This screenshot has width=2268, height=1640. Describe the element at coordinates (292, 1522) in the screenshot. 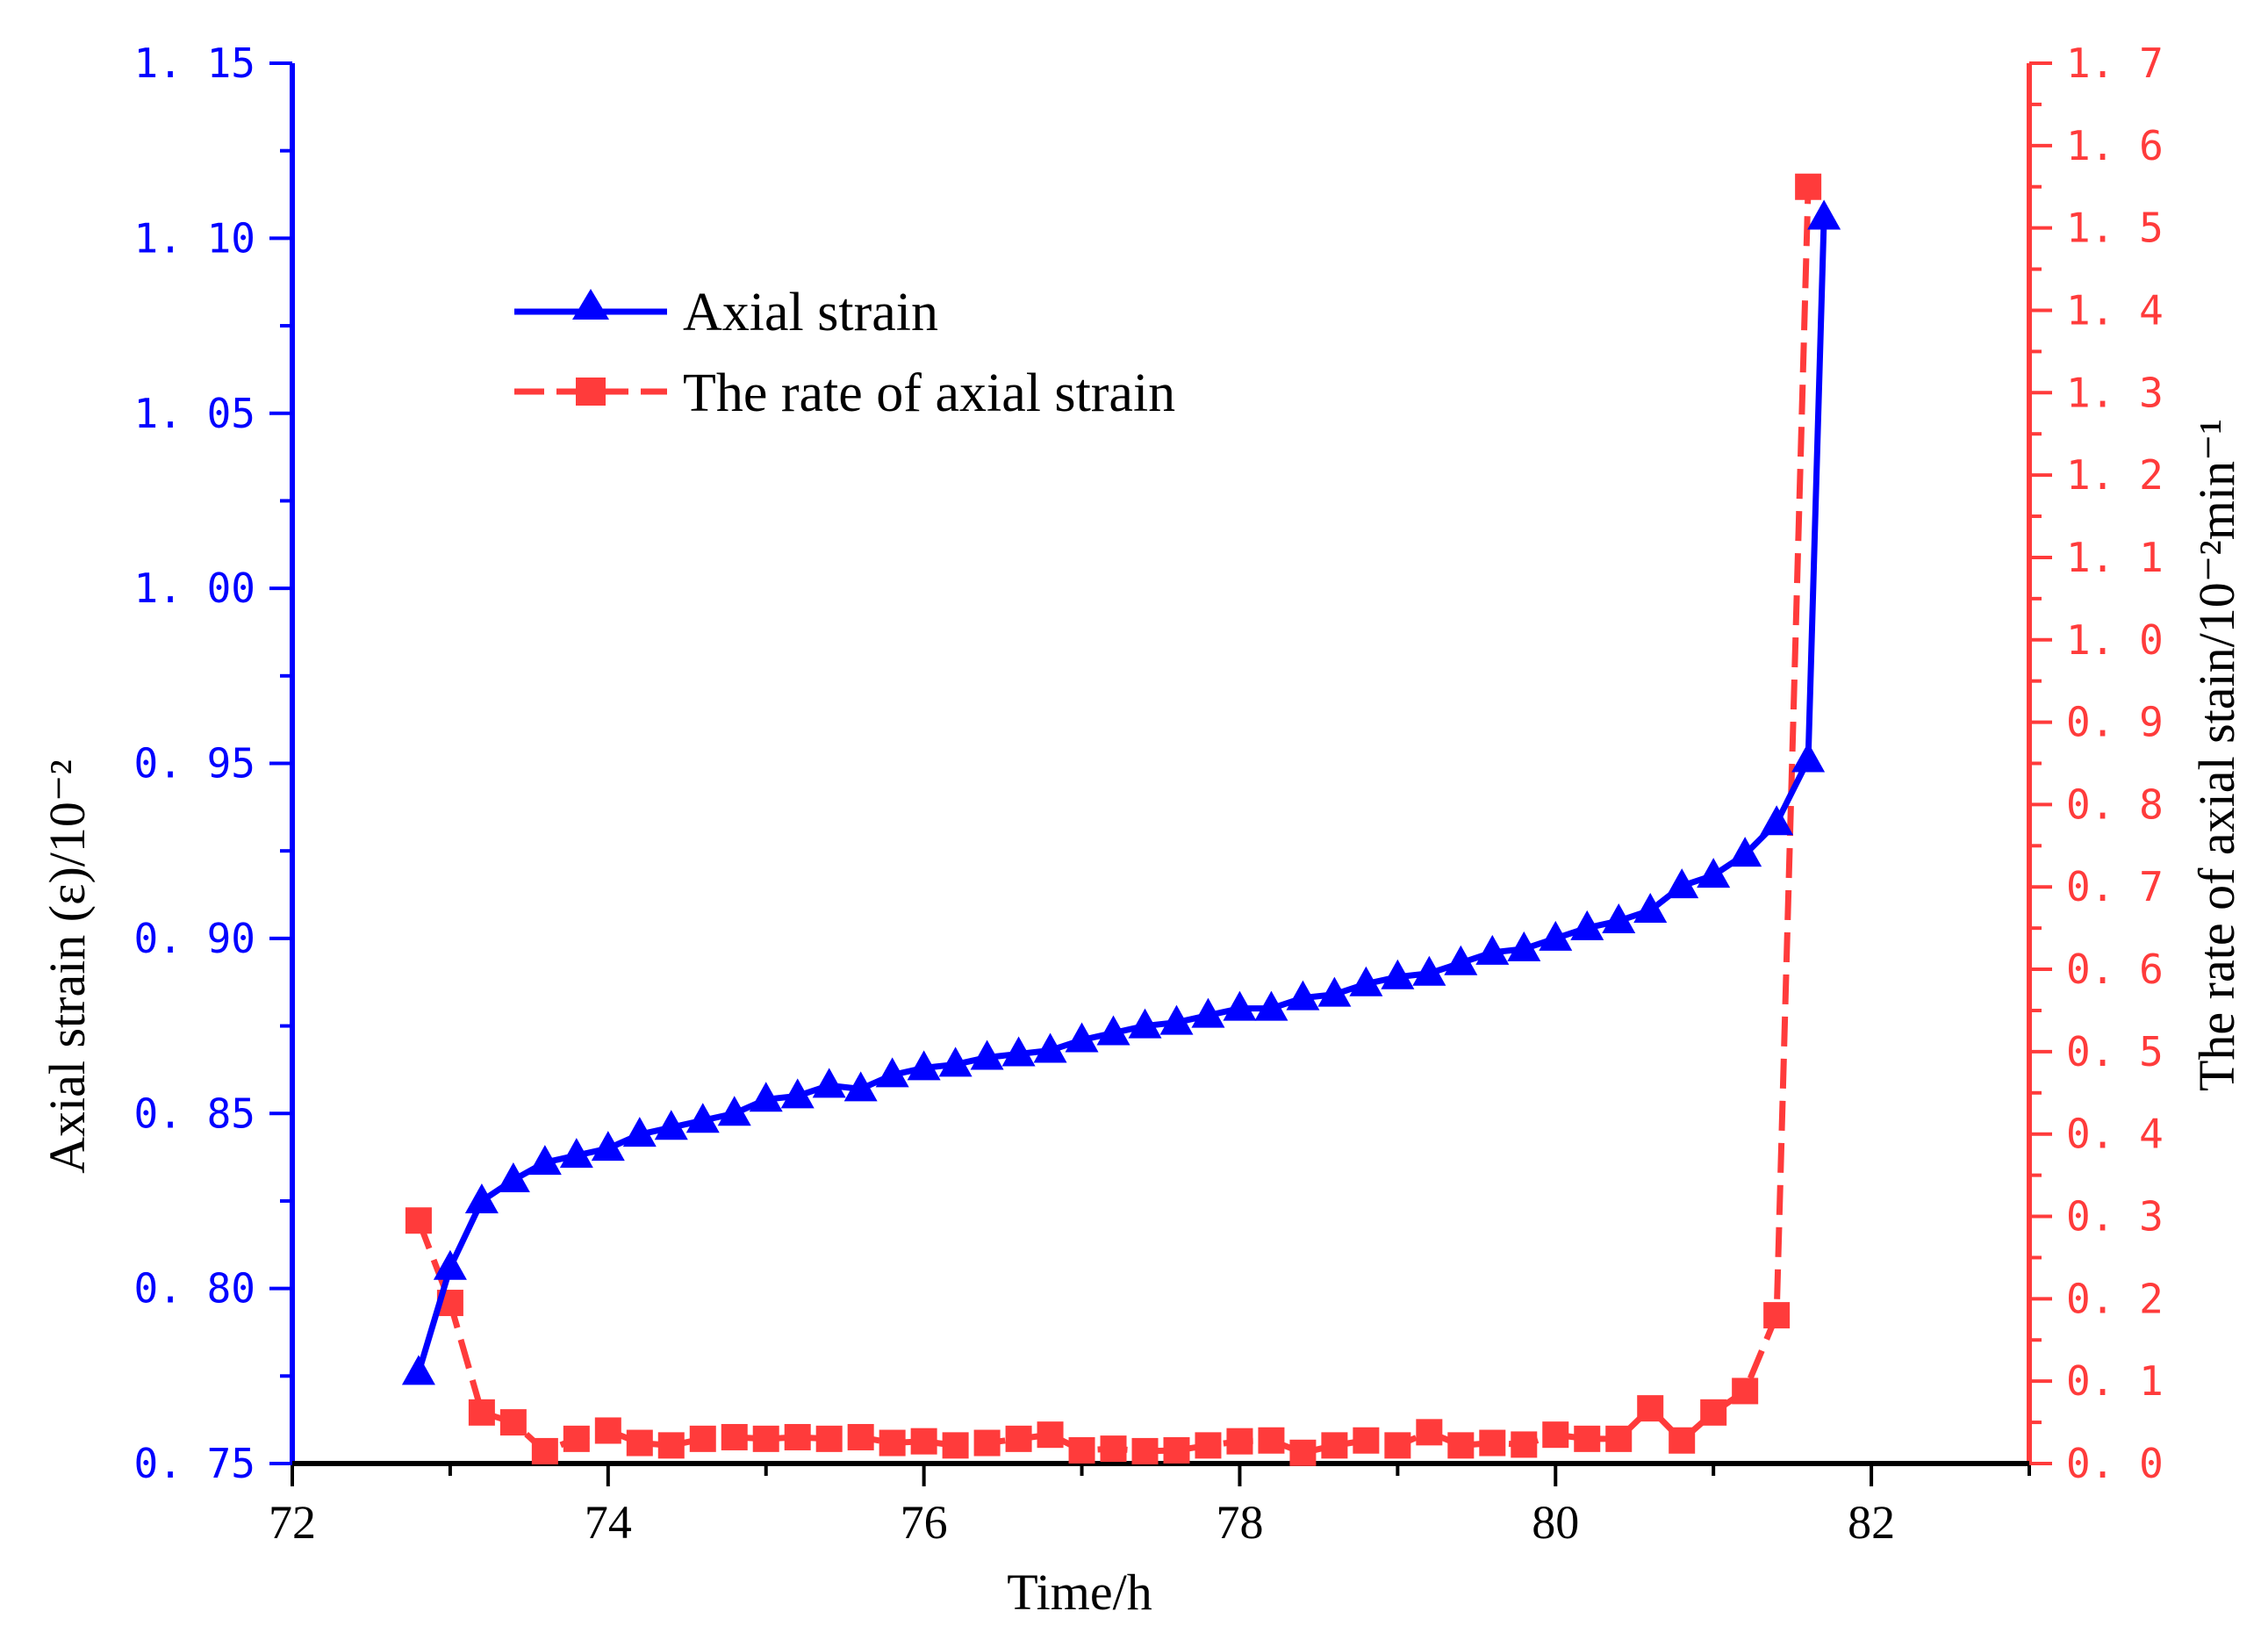

I see `x-tick-label: 72` at that location.